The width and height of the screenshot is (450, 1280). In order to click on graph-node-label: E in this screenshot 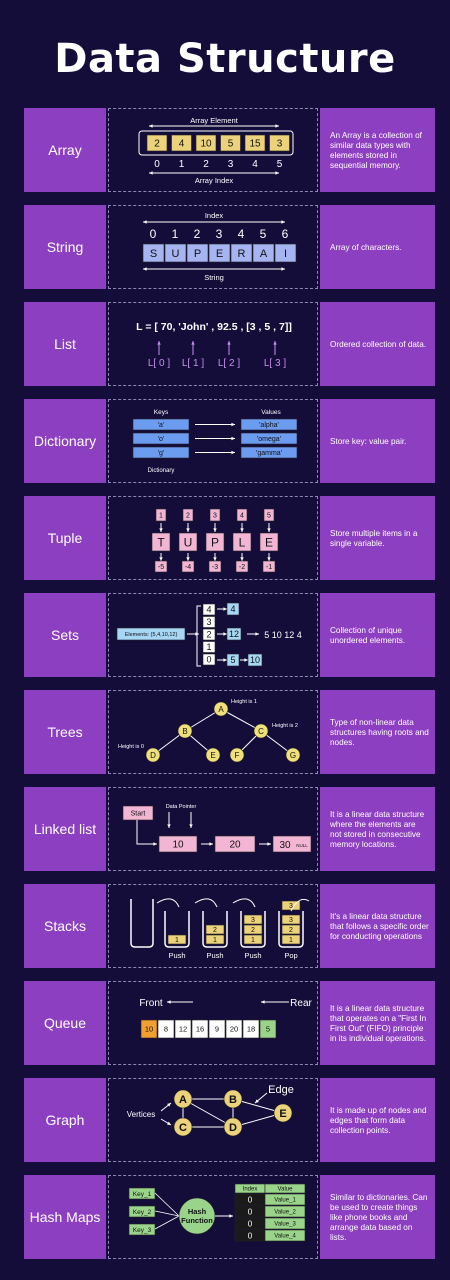, I will do `click(282, 1114)`.